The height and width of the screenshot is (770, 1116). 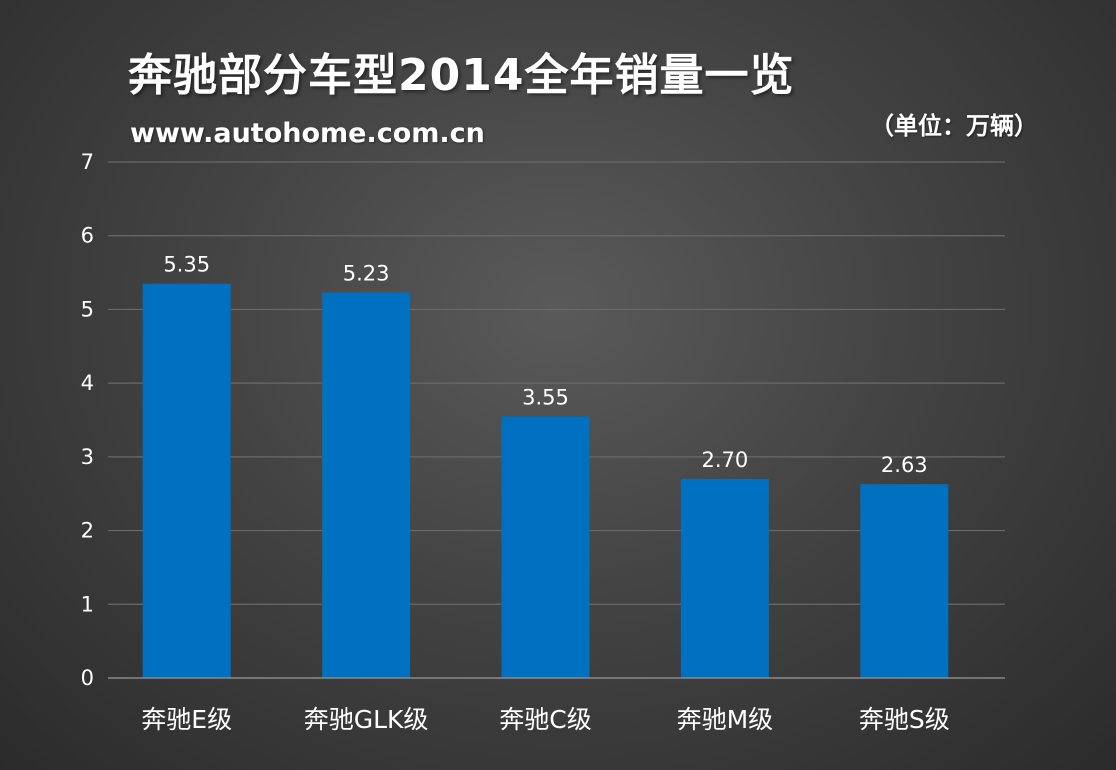 I want to click on x-tick-label: 奔驰E级, so click(x=186, y=719).